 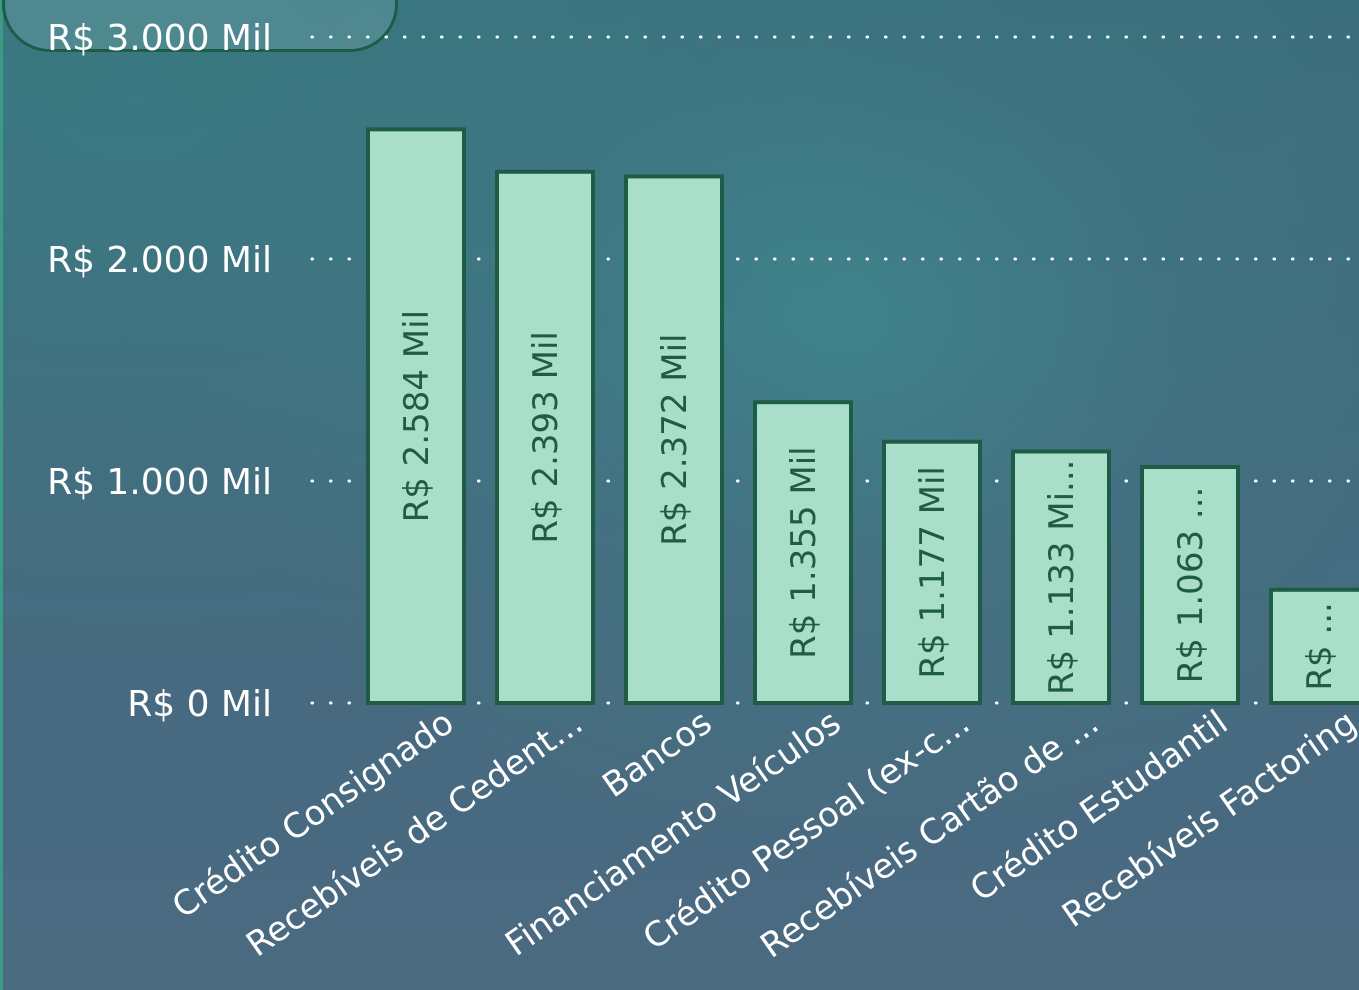 I want to click on chart-header-tab, so click(x=200, y=26).